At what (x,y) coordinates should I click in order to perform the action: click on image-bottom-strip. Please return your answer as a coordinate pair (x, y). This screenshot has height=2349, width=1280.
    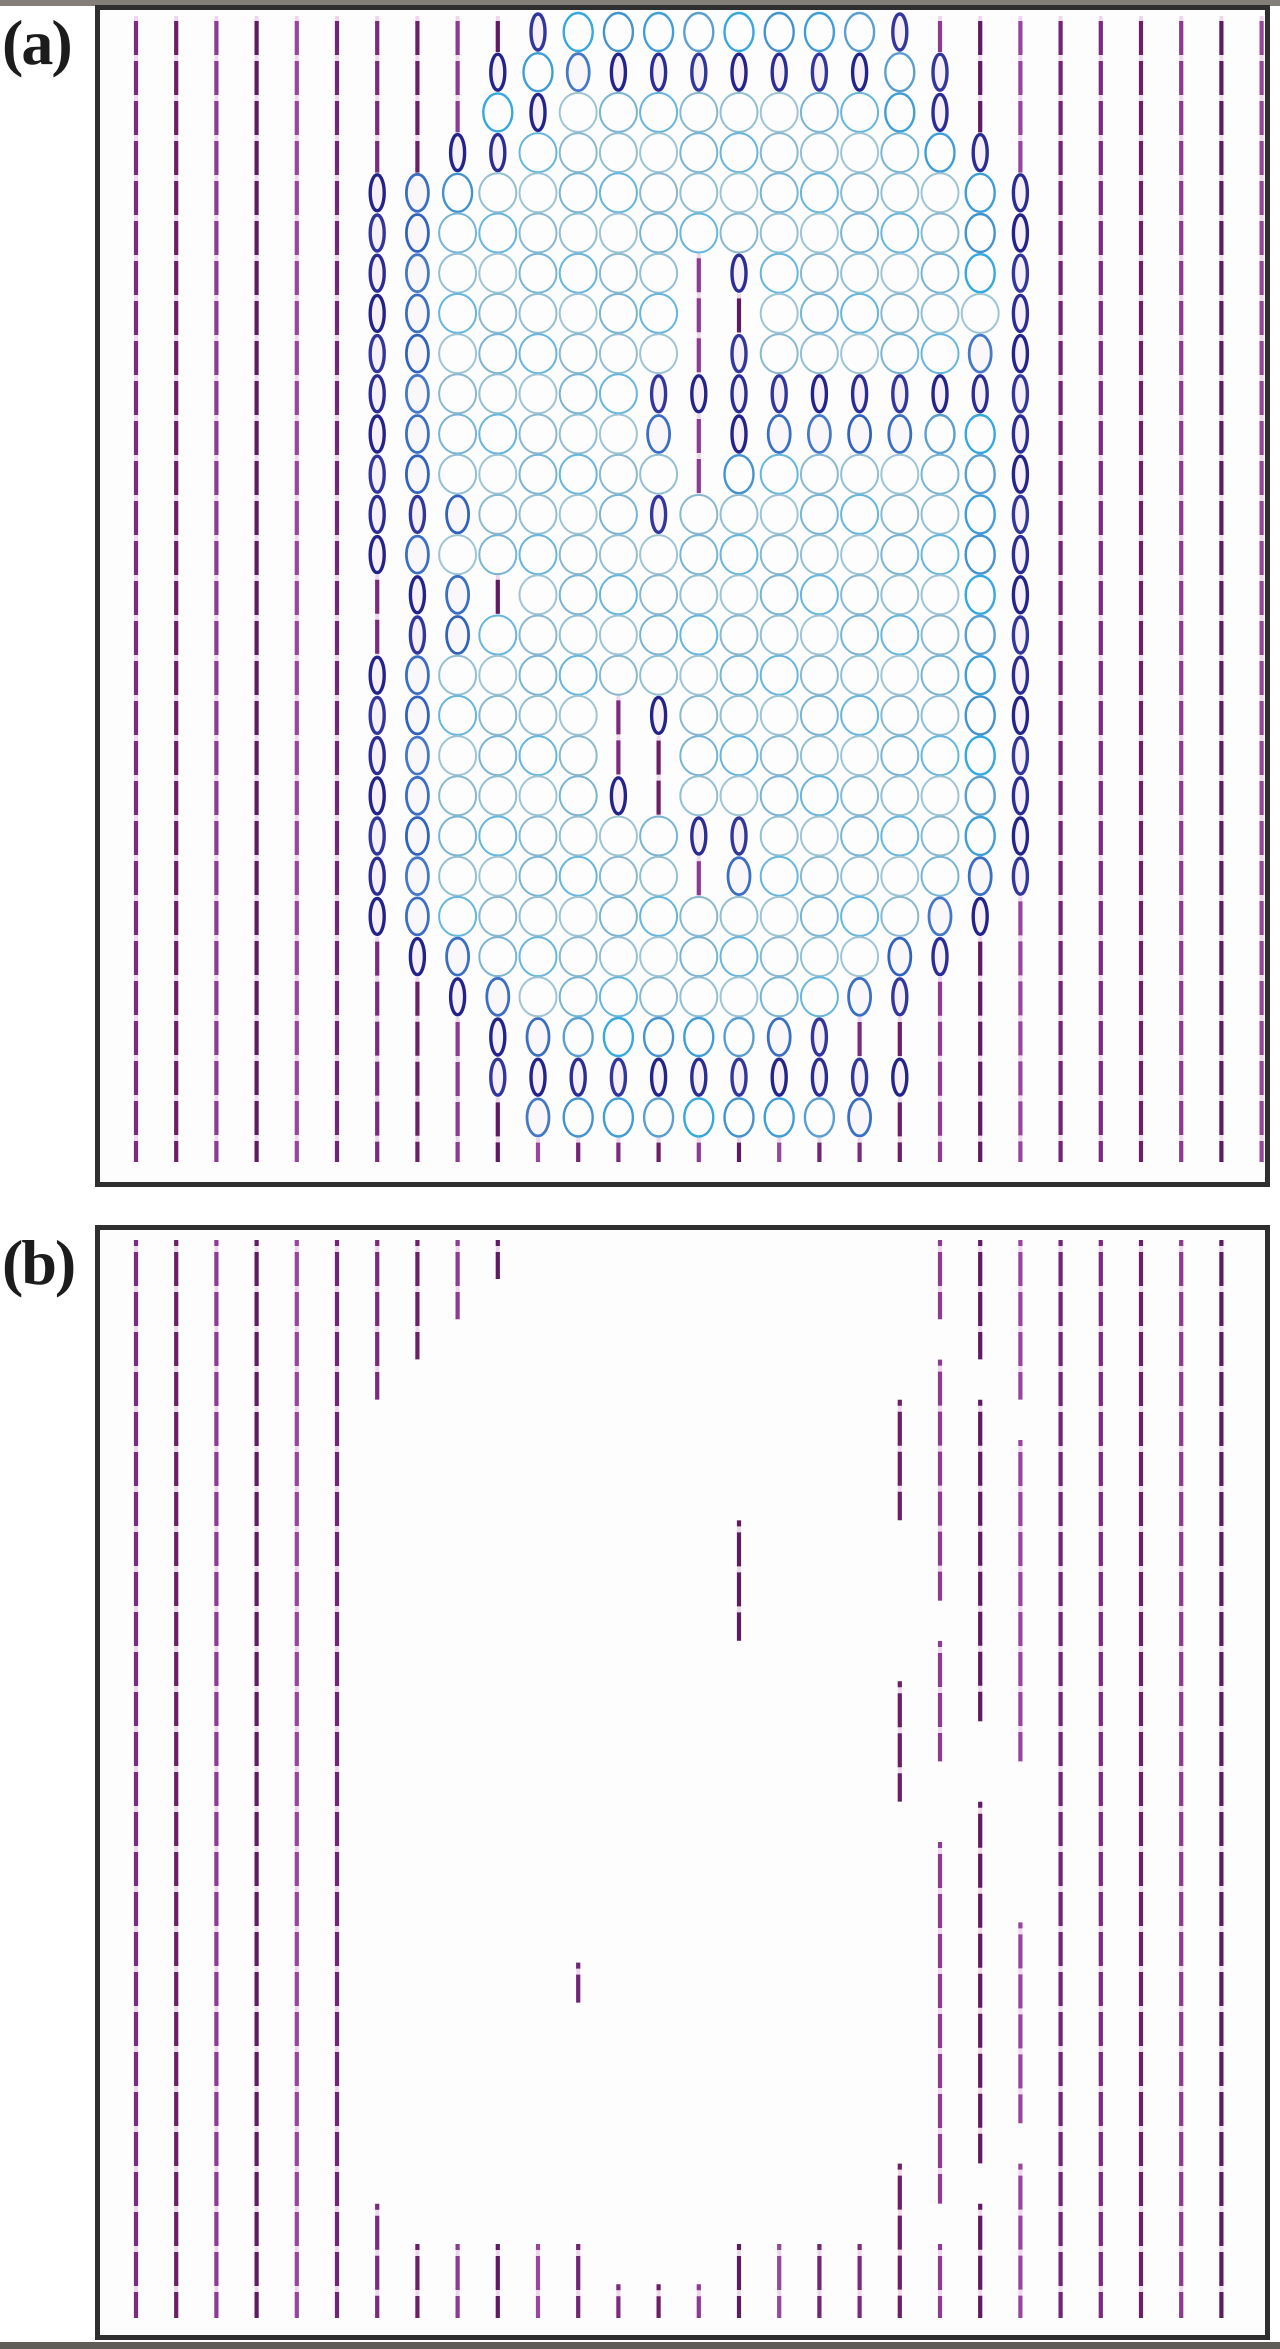
    Looking at the image, I should click on (640, 2345).